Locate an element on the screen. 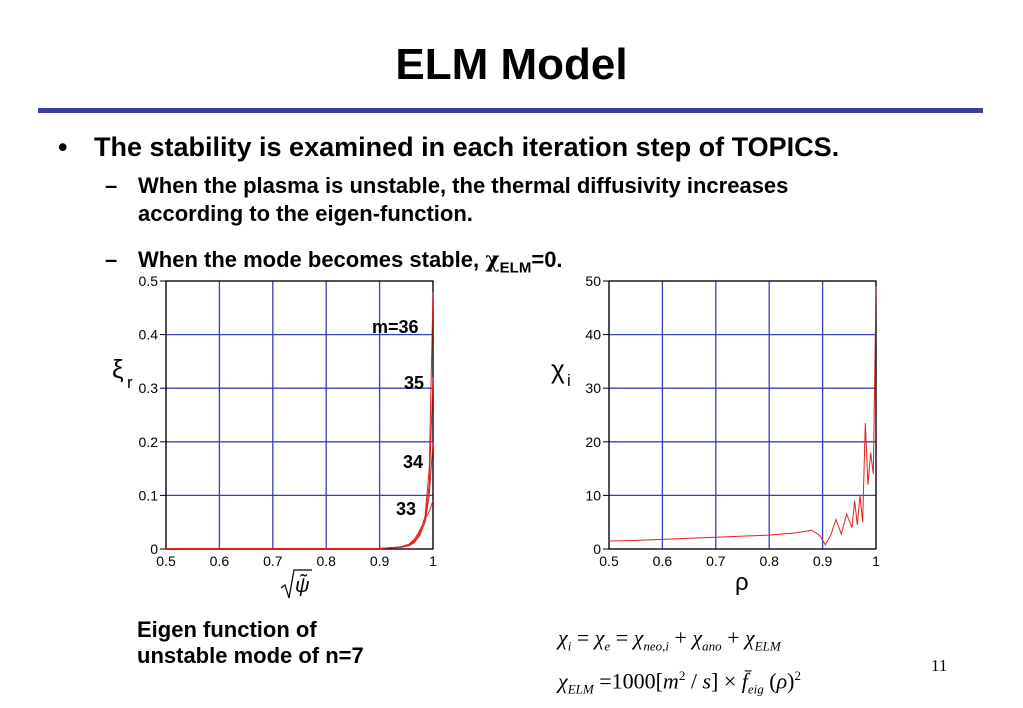 This screenshot has height=708, width=1023. formula-chi-elm: χELM =1000[m2 / s] × f̄eig (ρ)2 is located at coordinates (679, 682).